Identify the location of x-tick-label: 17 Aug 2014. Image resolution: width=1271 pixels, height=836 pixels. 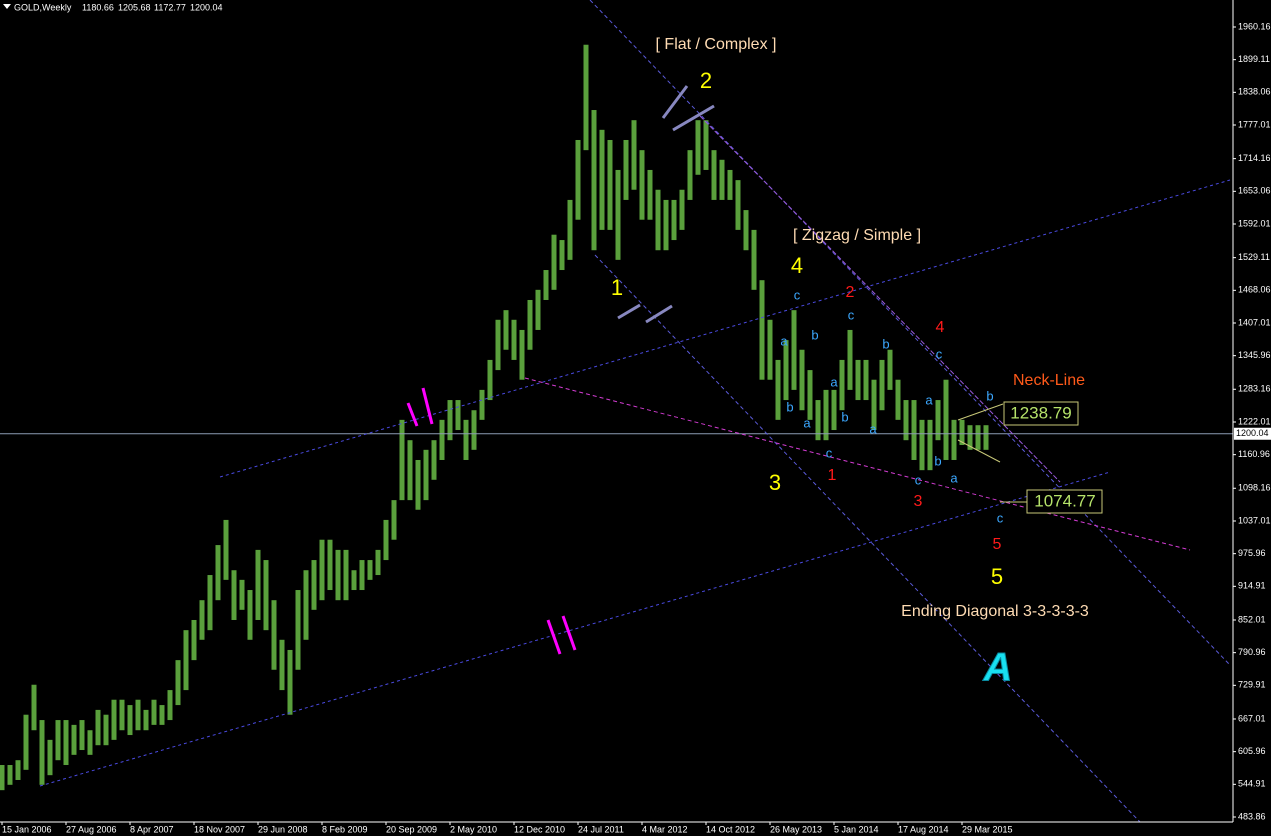
(923, 829).